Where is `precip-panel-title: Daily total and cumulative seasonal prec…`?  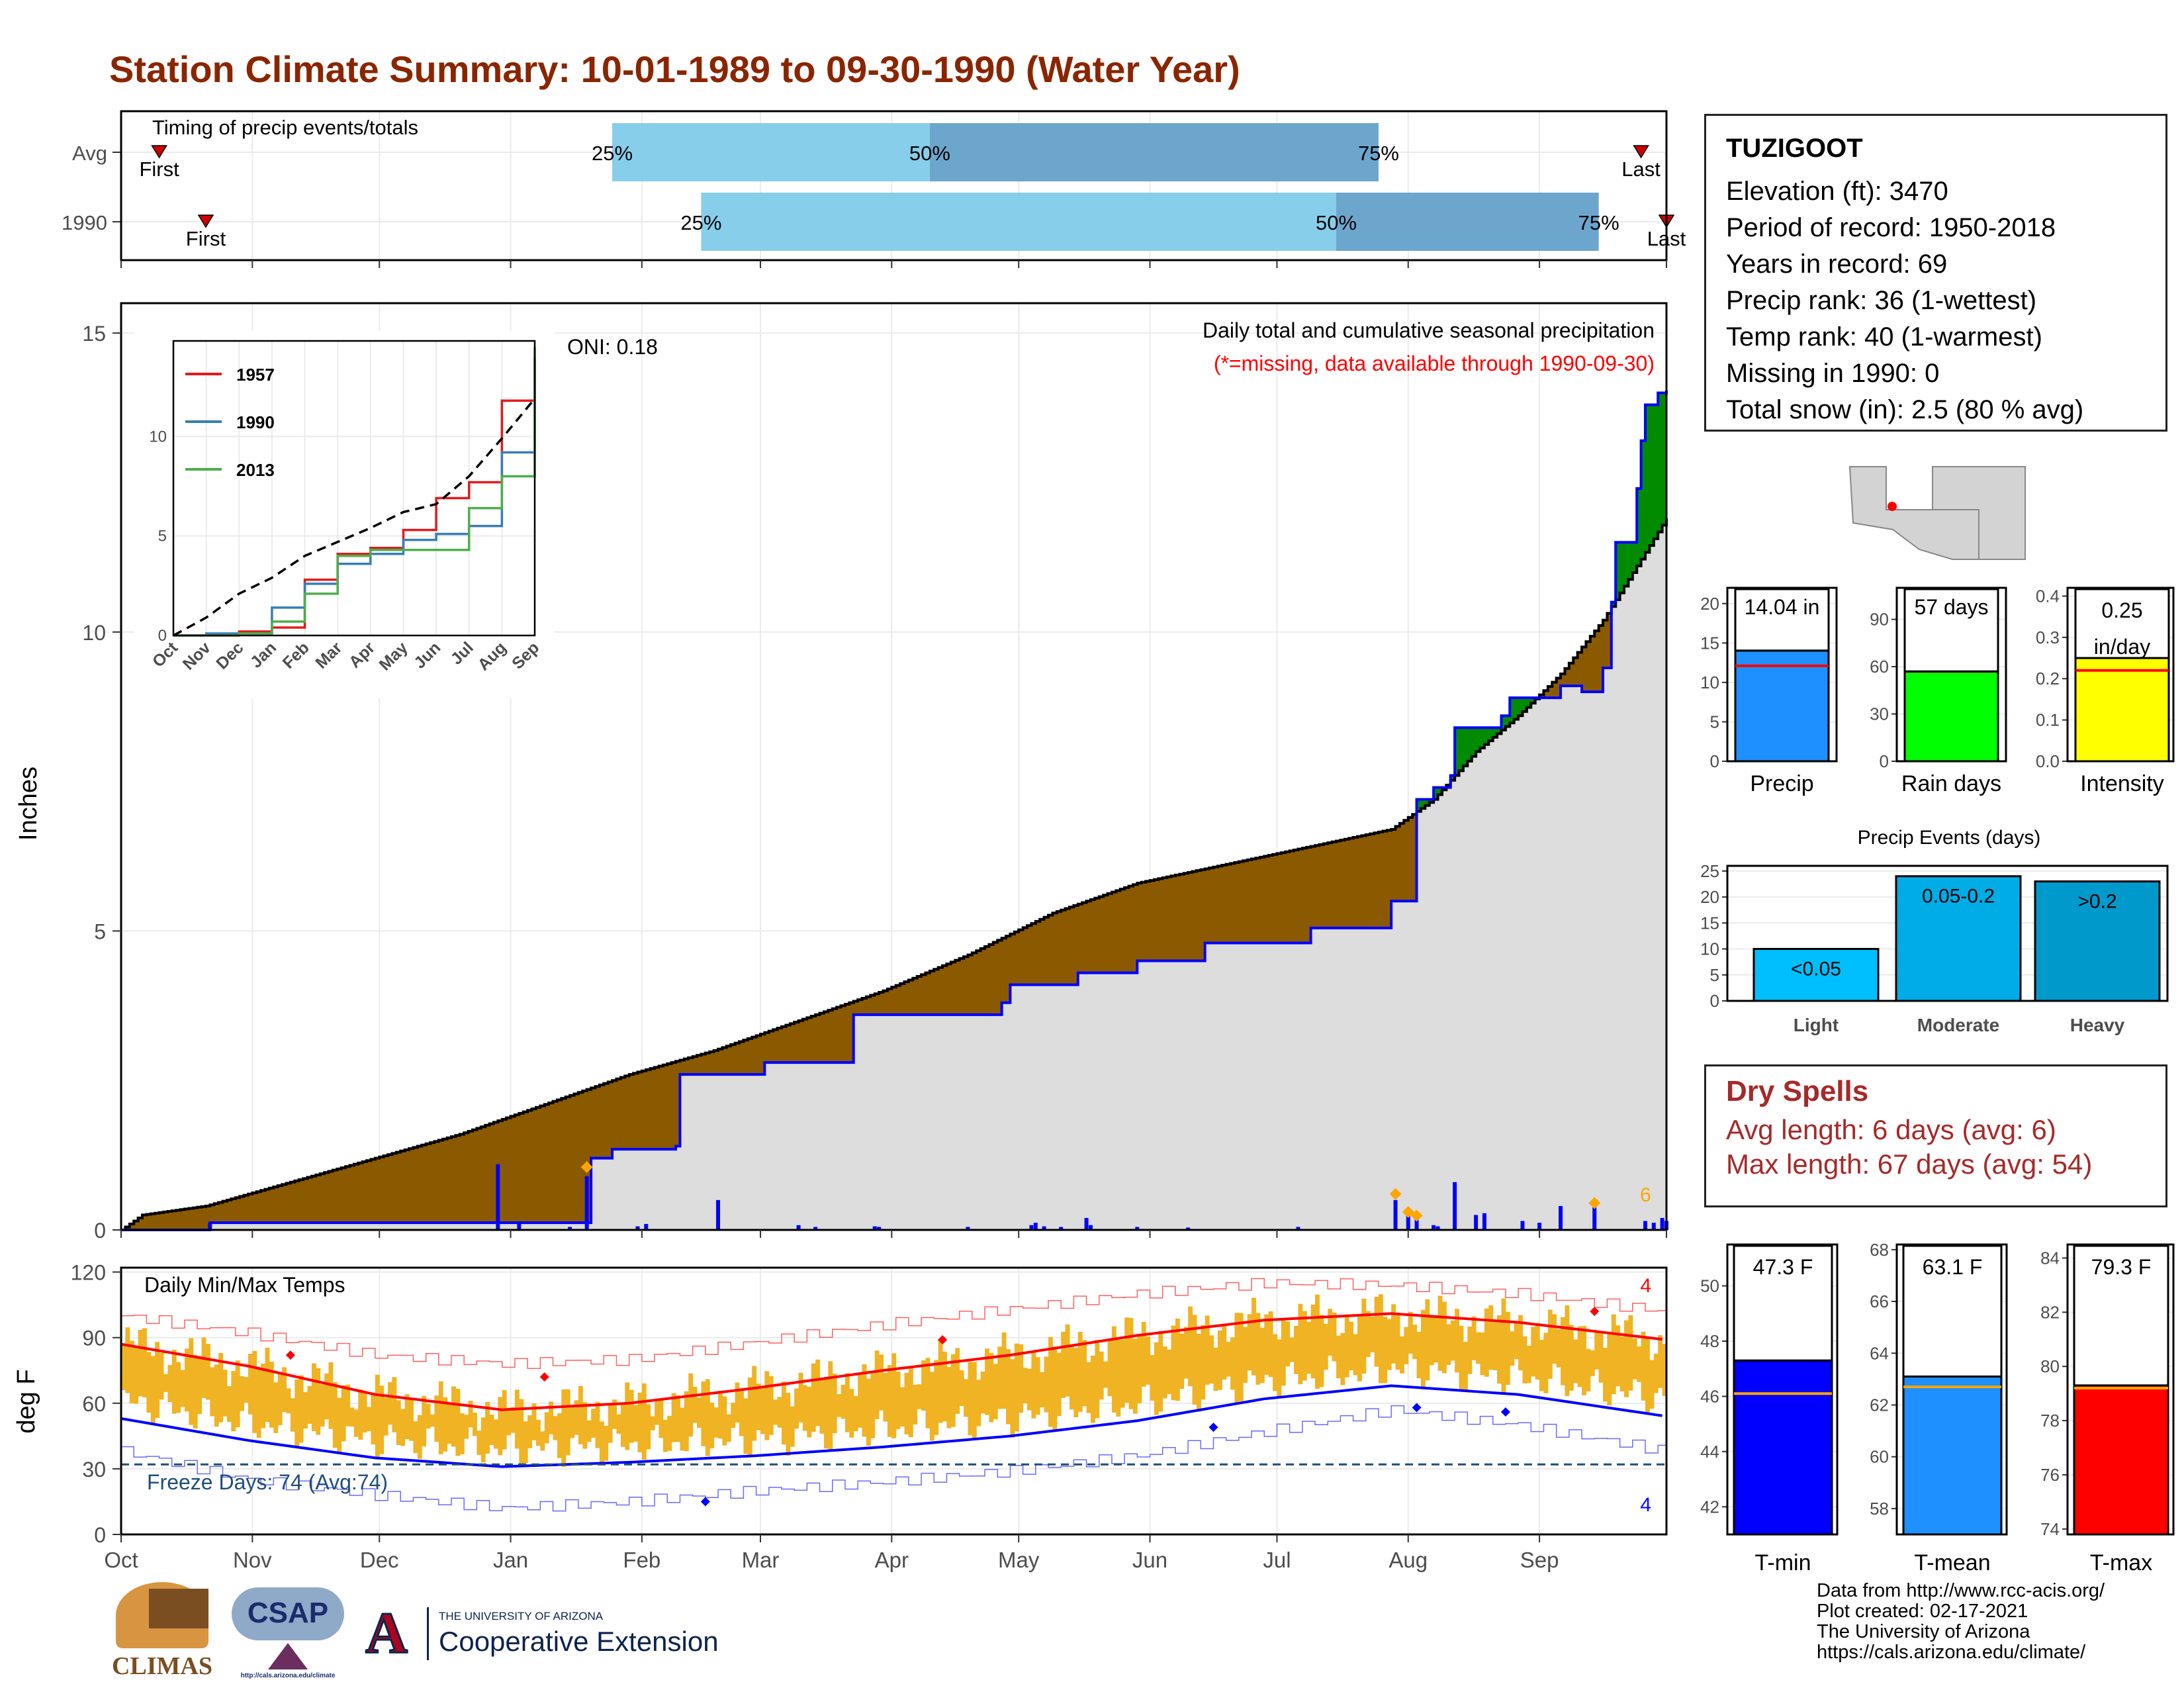 precip-panel-title: Daily total and cumulative seasonal prec… is located at coordinates (1429, 330).